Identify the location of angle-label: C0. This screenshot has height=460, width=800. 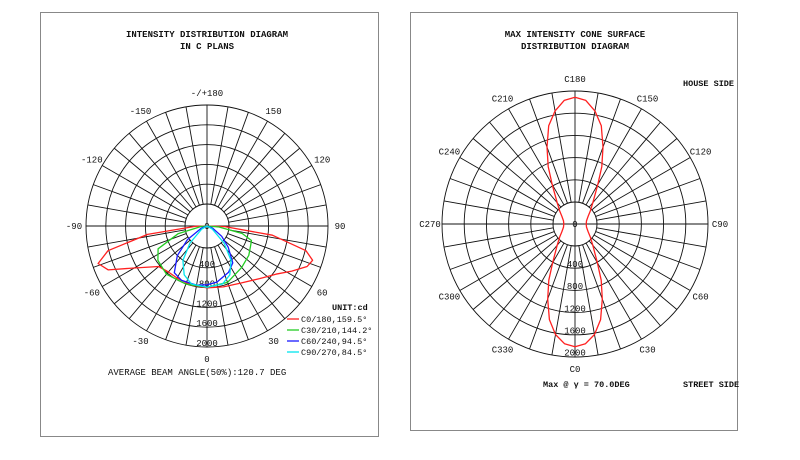
(575, 370).